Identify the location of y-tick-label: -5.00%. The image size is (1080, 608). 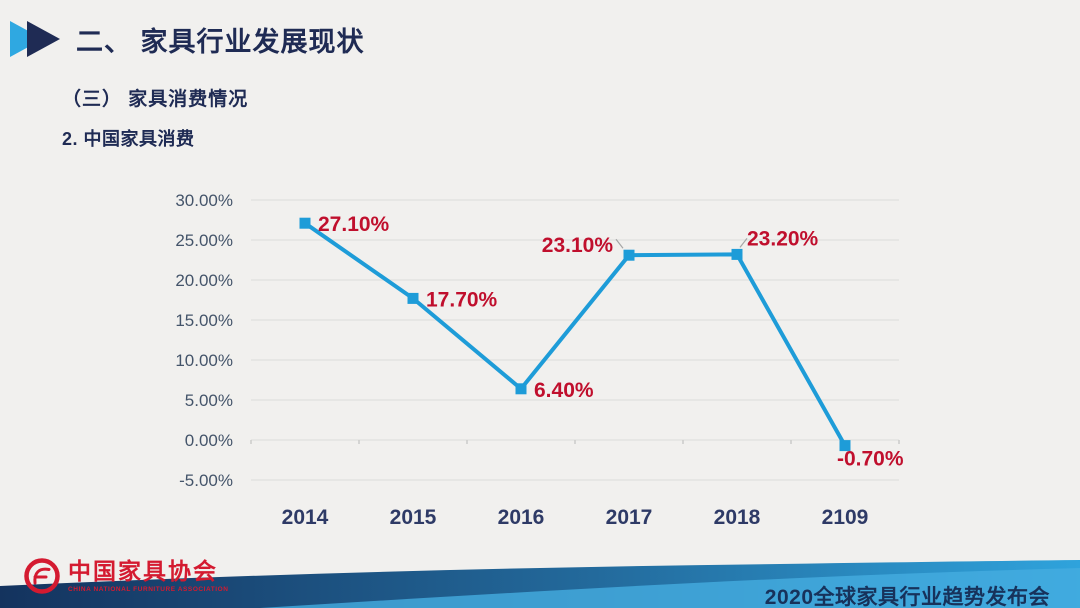
(206, 480).